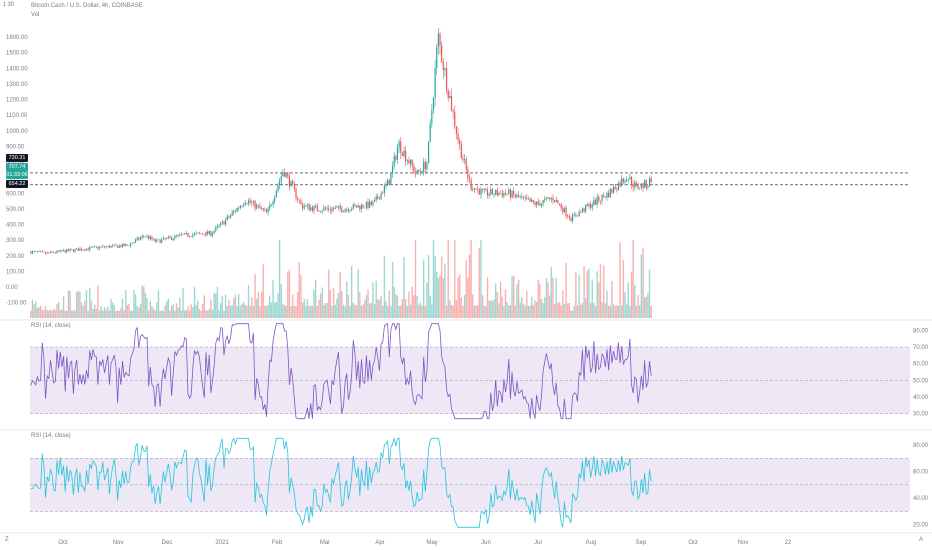 This screenshot has height=550, width=932. What do you see at coordinates (921, 540) in the screenshot?
I see `bottom-right-label: A` at bounding box center [921, 540].